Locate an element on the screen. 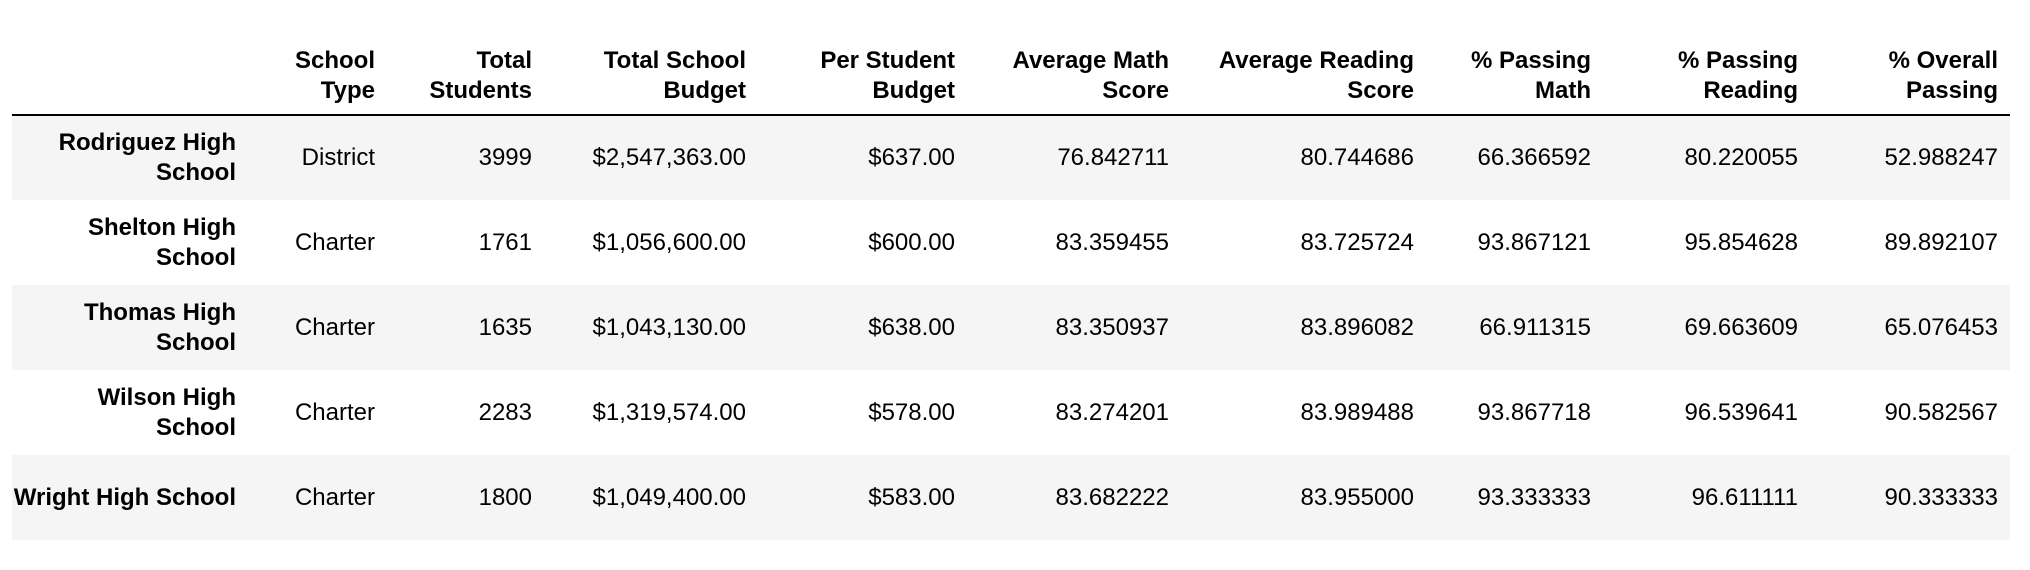 The image size is (2030, 570). cell-average-reading-score: 83.725724 is located at coordinates (1357, 242).